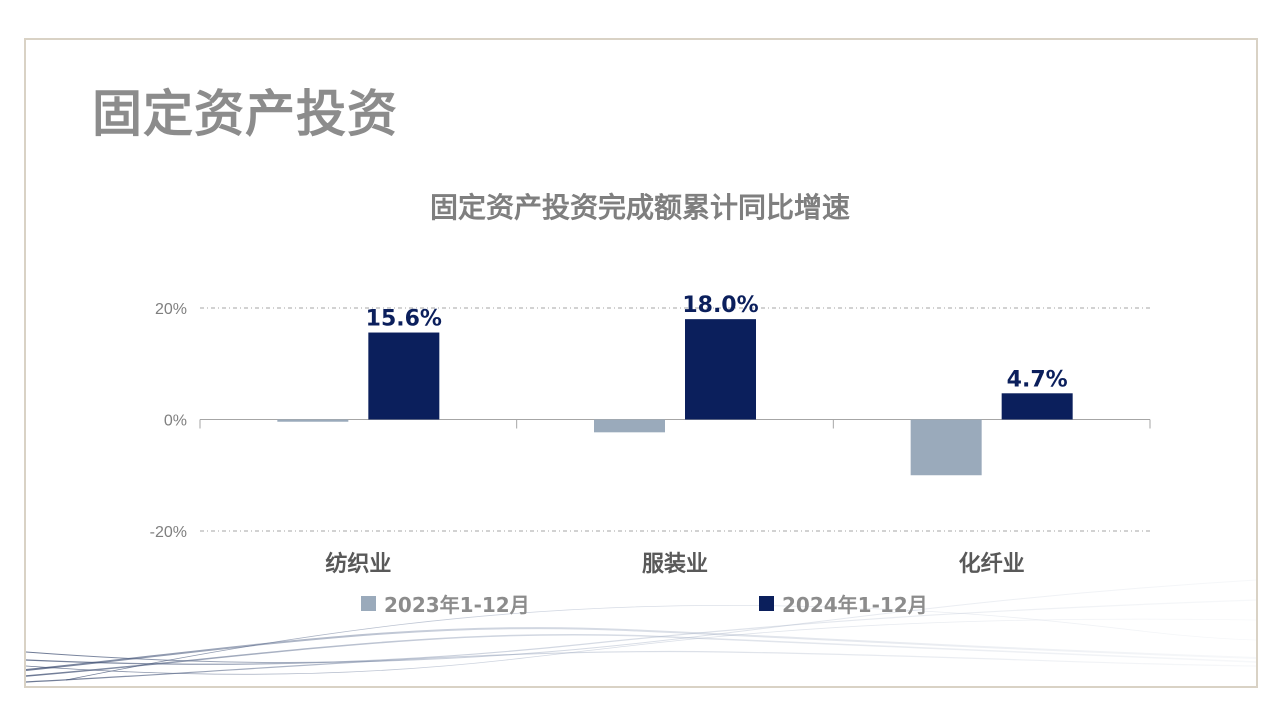  What do you see at coordinates (992, 564) in the screenshot?
I see `x-category-label: 化纤业` at bounding box center [992, 564].